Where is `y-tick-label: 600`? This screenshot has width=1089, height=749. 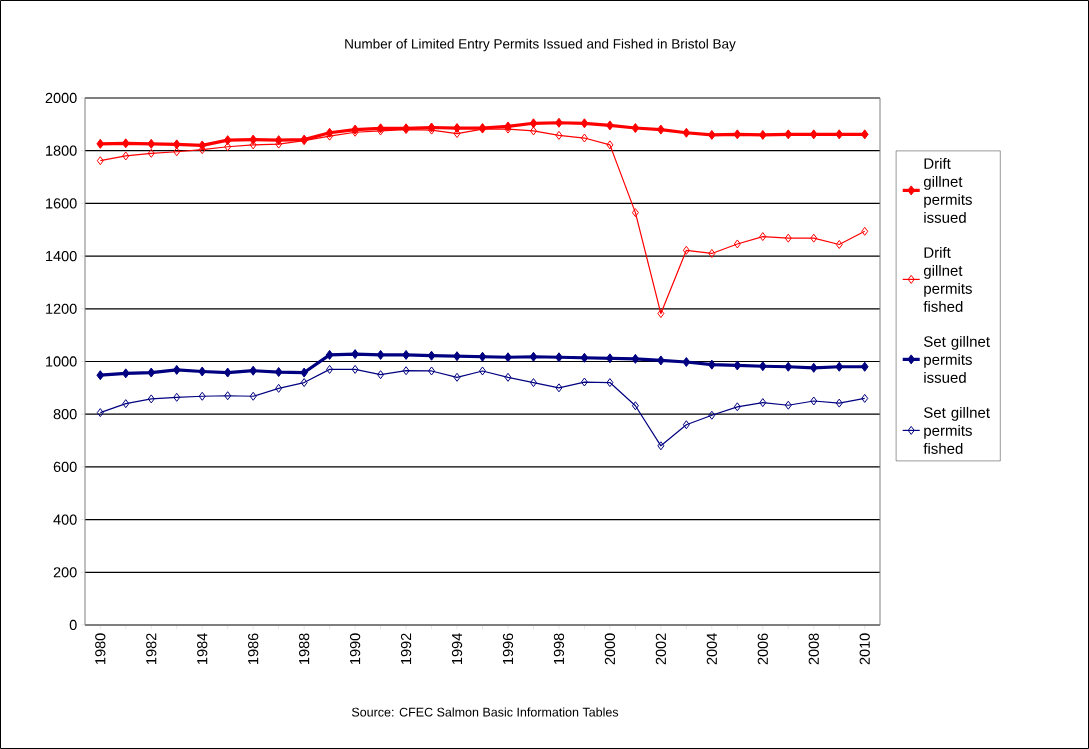
y-tick-label: 600 is located at coordinates (65, 467).